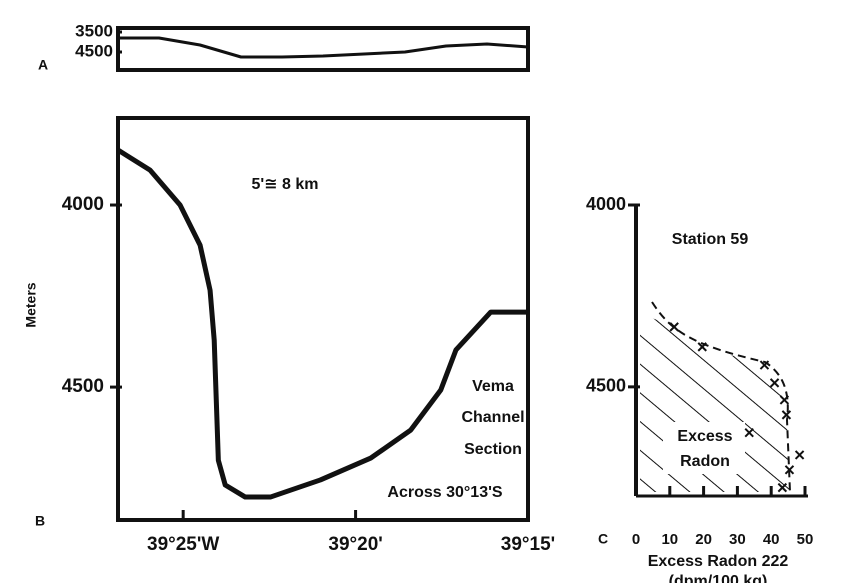  What do you see at coordinates (737, 539) in the screenshot?
I see `x-tick-label: 30` at bounding box center [737, 539].